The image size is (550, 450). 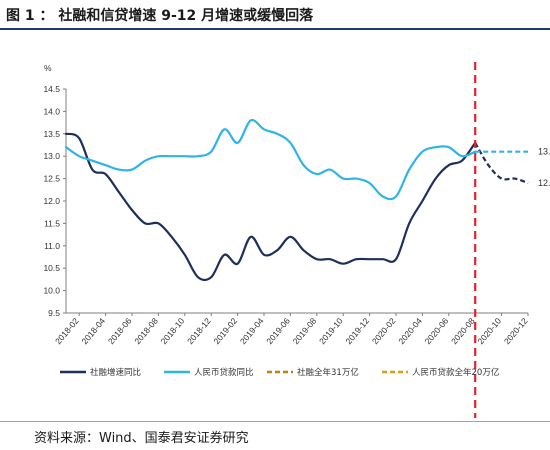 What do you see at coordinates (279, 372) in the screenshot?
I see `chart-legend: 社融增速同比 人民币贷款同比 社融全年31万亿 人民币贷款全年20万亿` at bounding box center [279, 372].